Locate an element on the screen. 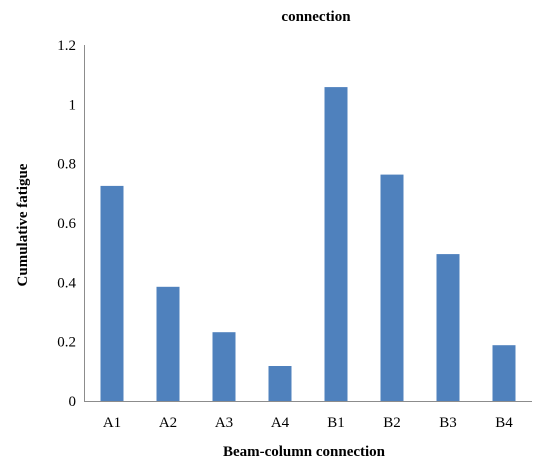 This screenshot has height=459, width=535. x-tick-label: B4 is located at coordinates (504, 423).